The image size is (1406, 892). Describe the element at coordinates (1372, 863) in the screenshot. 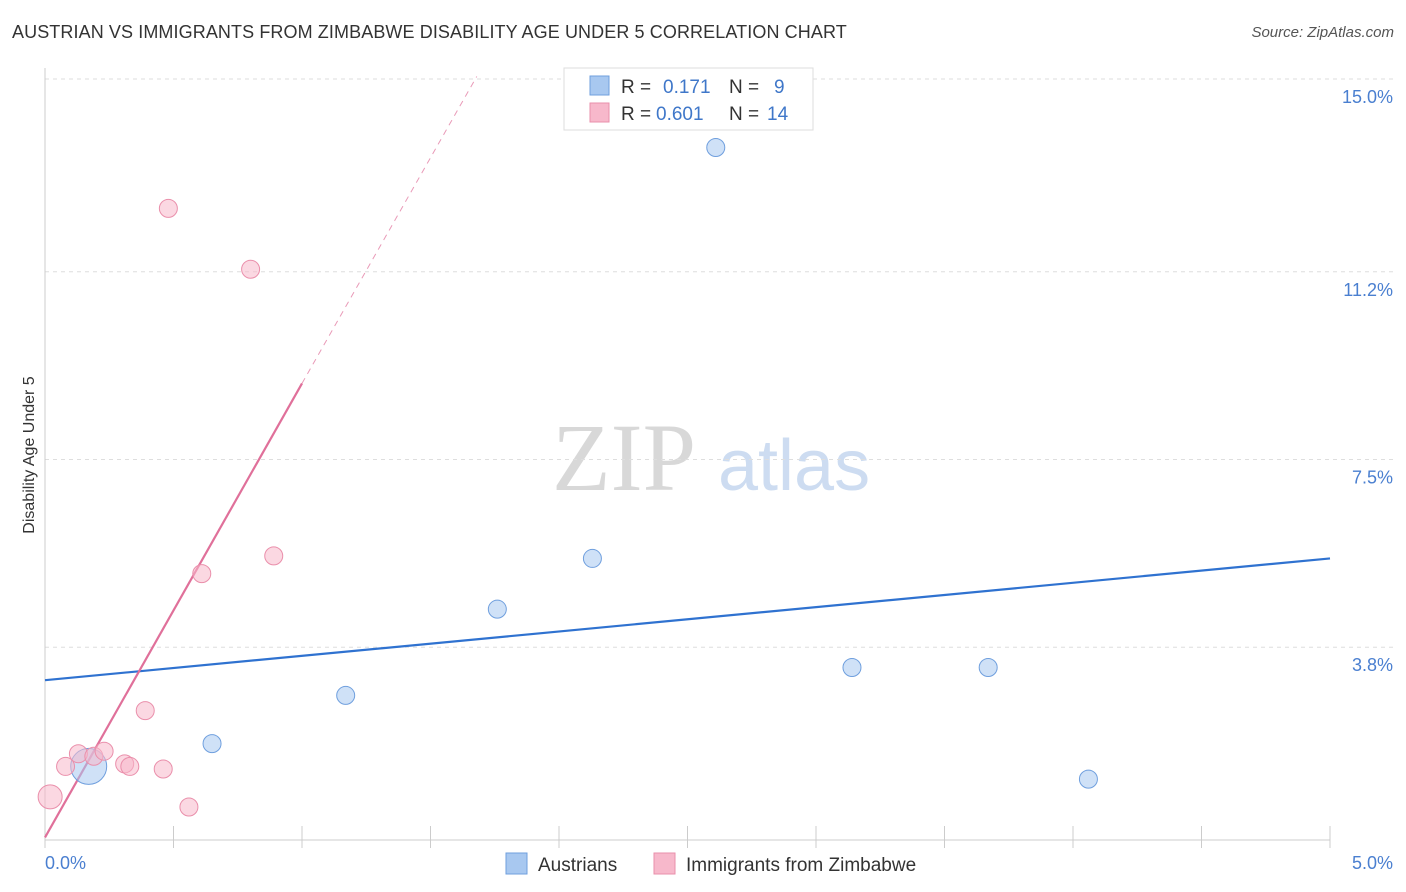

I see `x-tick-label: 5.0%` at that location.